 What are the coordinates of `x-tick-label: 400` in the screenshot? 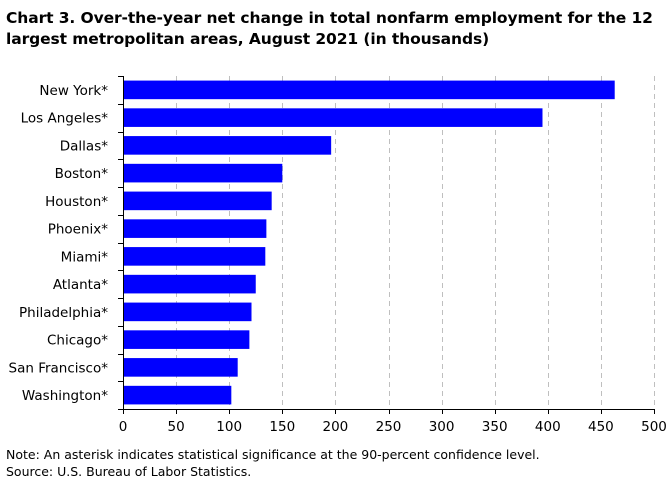 It's located at (548, 427).